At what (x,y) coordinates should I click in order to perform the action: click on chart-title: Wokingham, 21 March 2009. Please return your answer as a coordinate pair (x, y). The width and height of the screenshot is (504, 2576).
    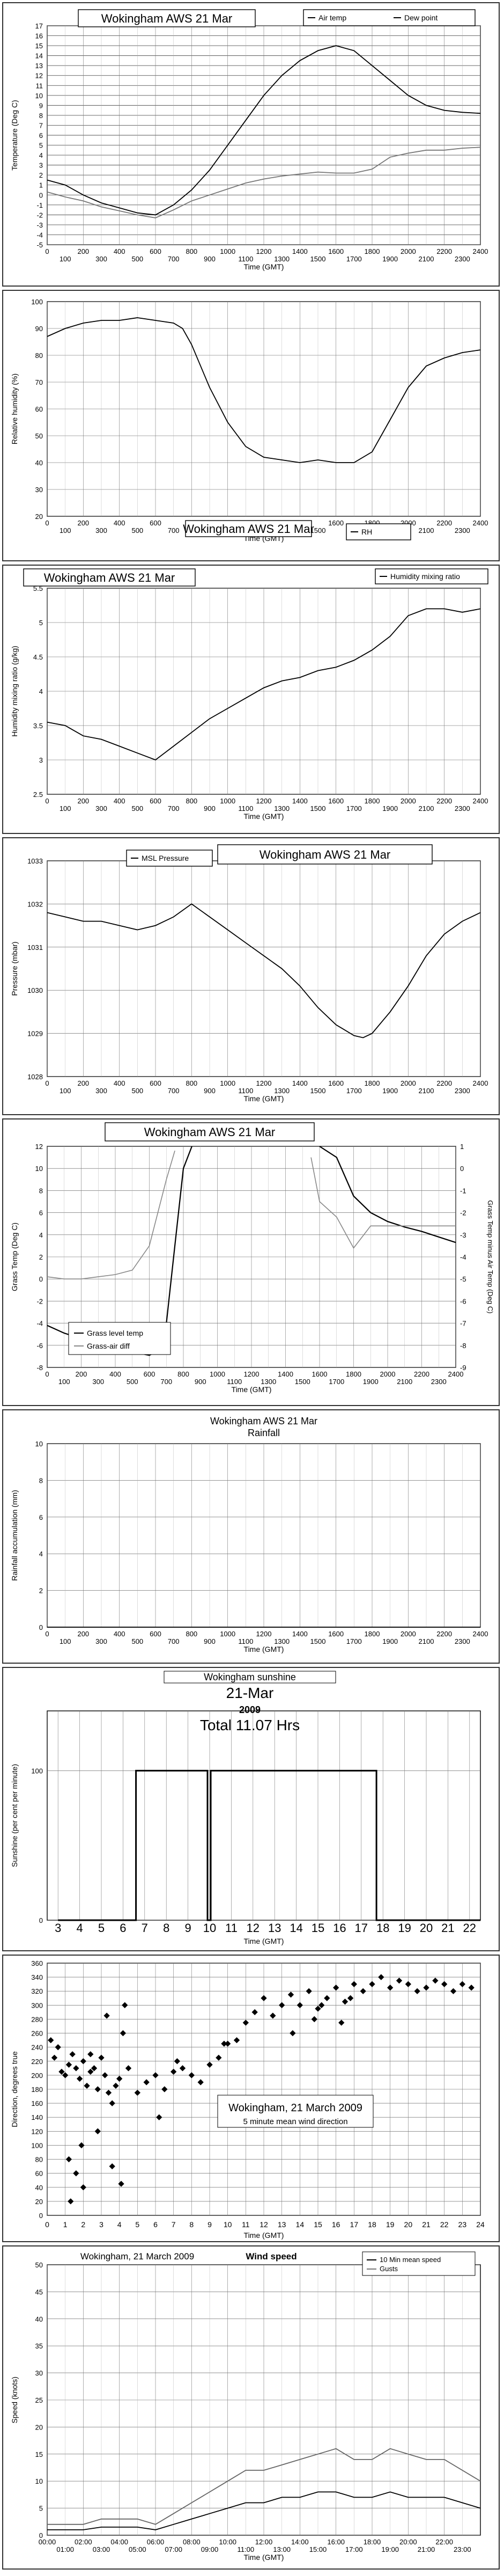
    Looking at the image, I should click on (295, 2108).